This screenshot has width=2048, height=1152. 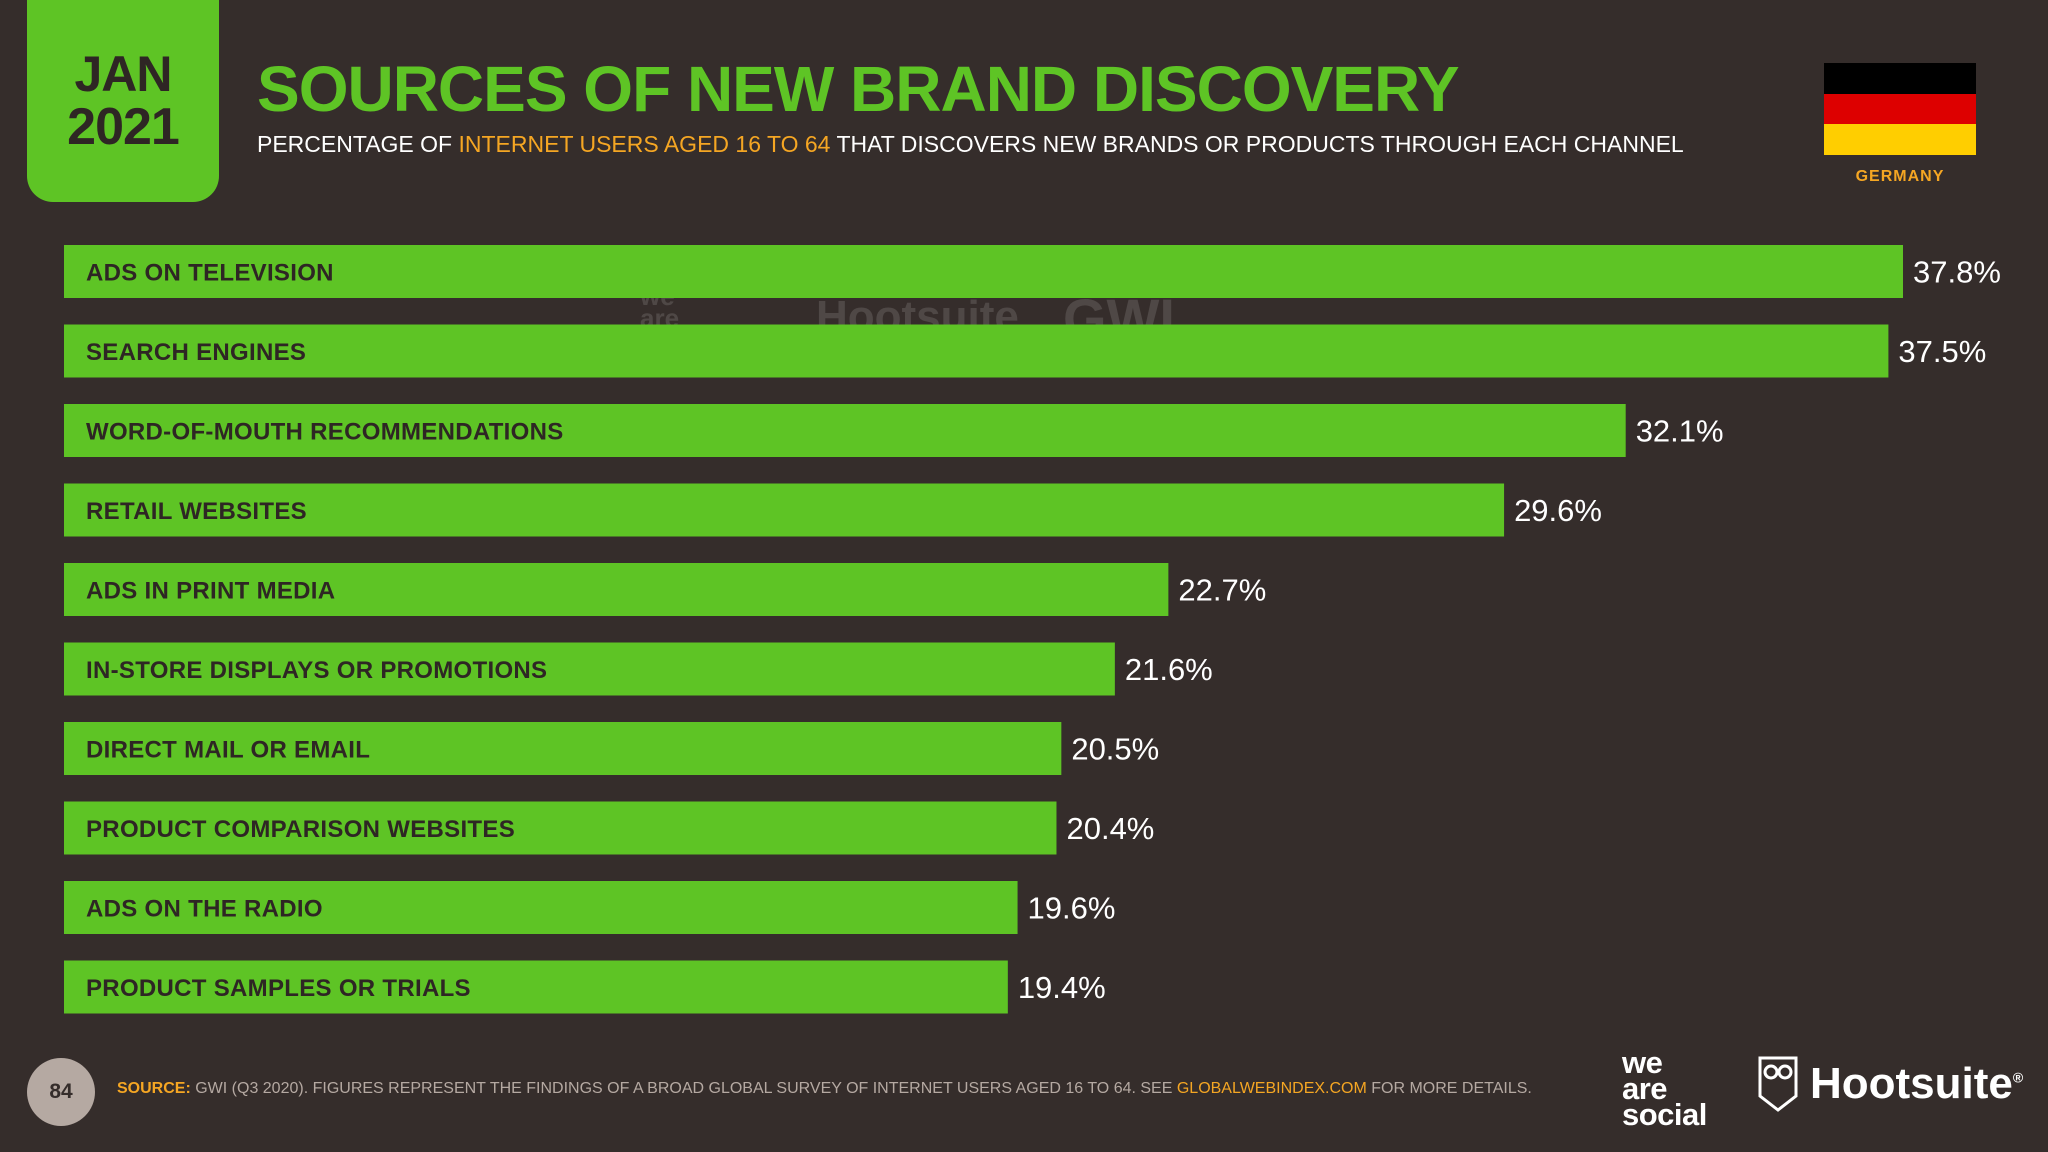 What do you see at coordinates (196, 511) in the screenshot?
I see `bar-label-3: RETAIL WEBSITES` at bounding box center [196, 511].